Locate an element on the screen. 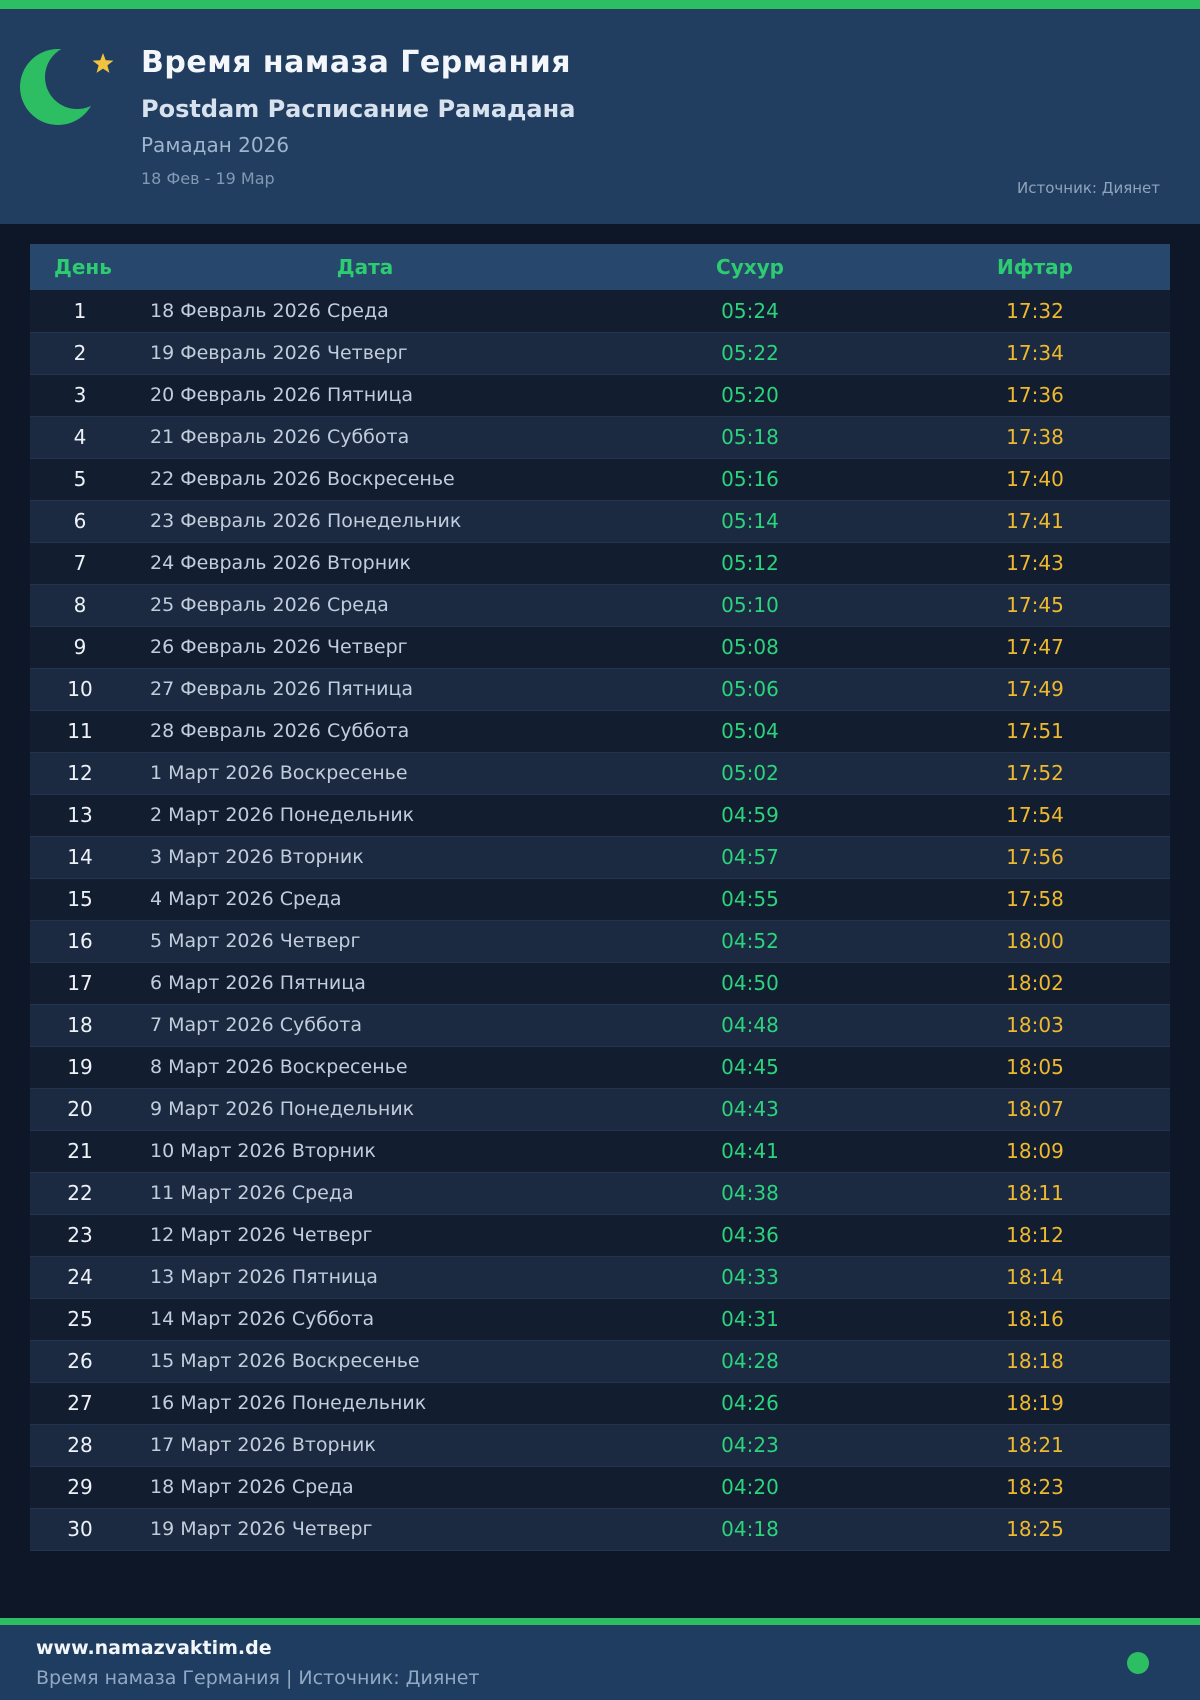 The width and height of the screenshot is (1200, 1700). day-cell: 30 is located at coordinates (80, 1529).